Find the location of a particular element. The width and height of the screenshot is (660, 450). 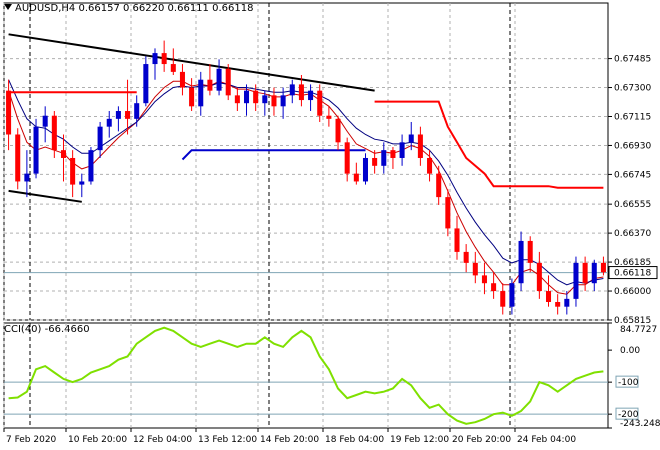

cci-name: CCI(40) is located at coordinates (23, 329).